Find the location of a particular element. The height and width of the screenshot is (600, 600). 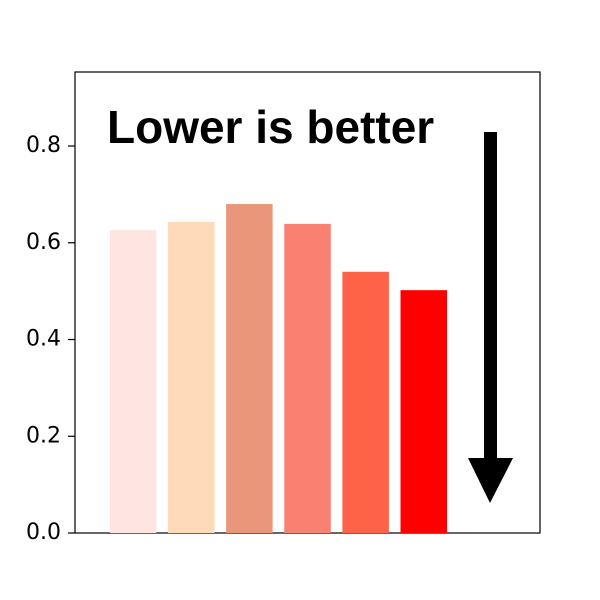

y-tick-label: 0.8 is located at coordinates (43, 145).